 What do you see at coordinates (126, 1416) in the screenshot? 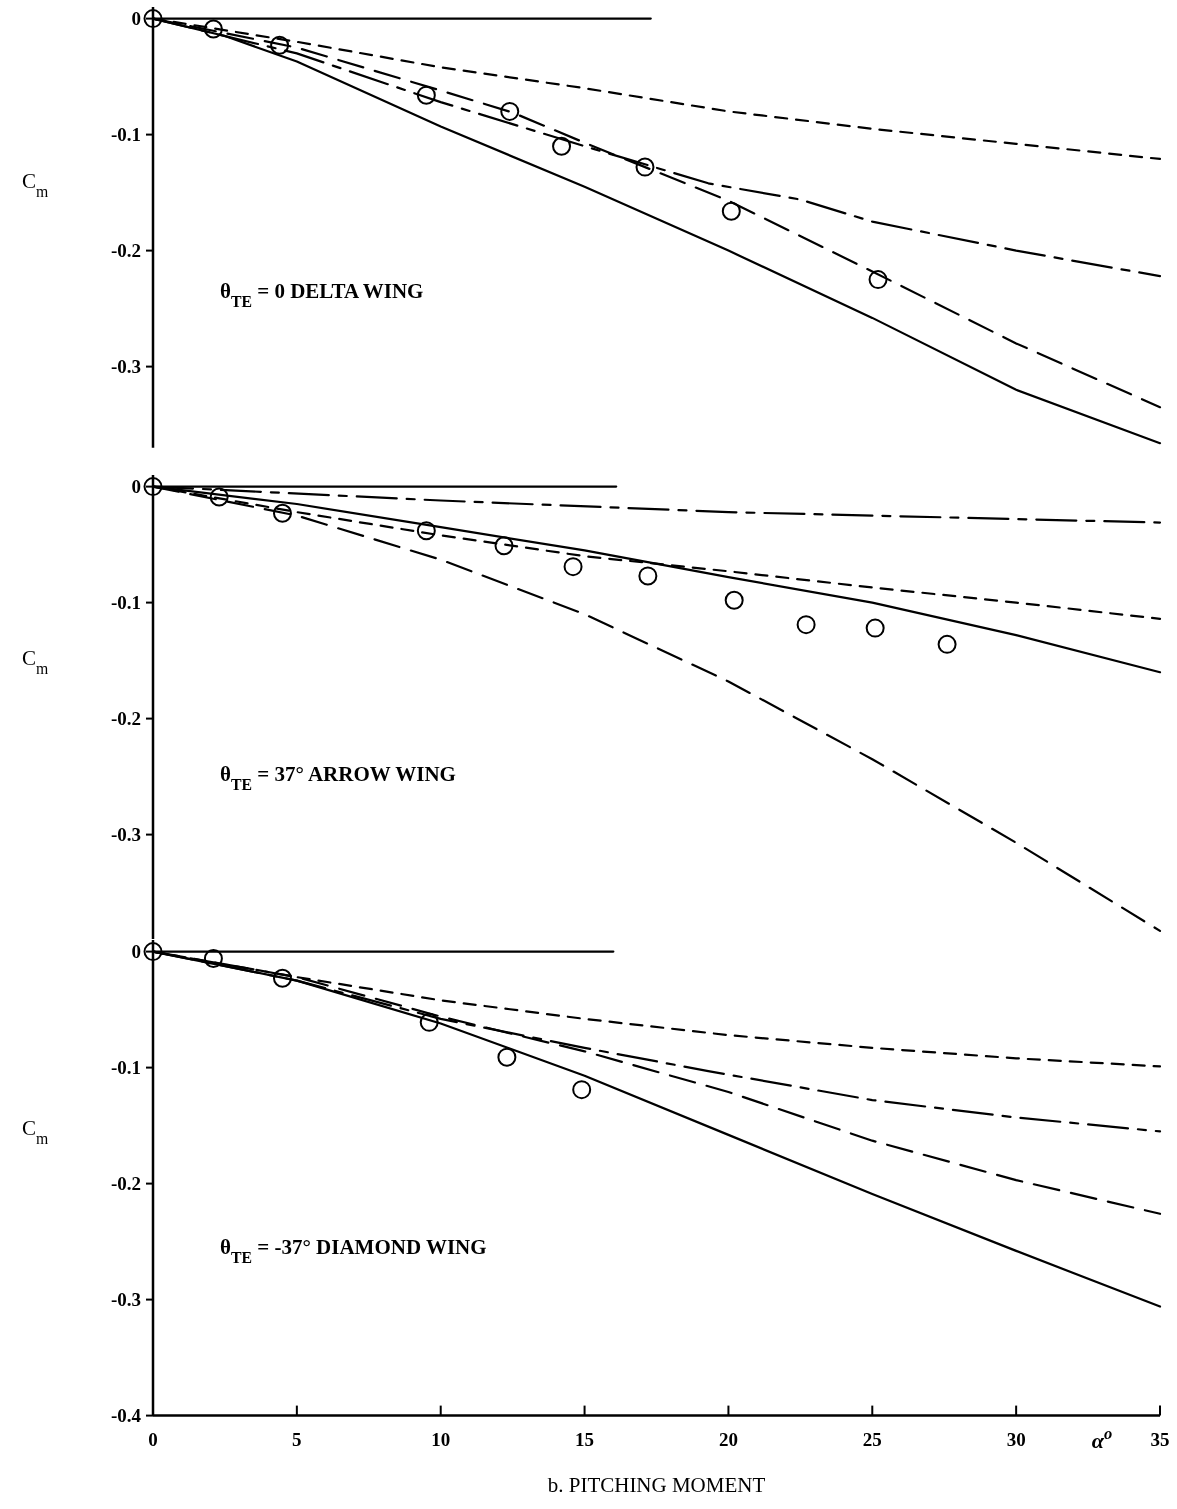
I see `y-tick-label: -0.4` at bounding box center [126, 1416].